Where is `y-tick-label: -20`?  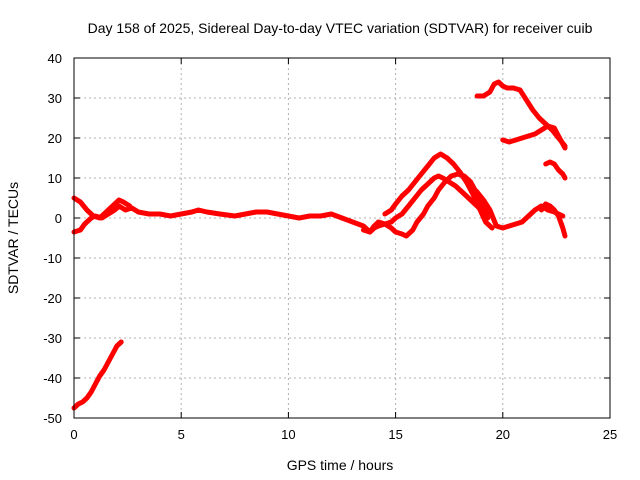 y-tick-label: -20 is located at coordinates (52, 298).